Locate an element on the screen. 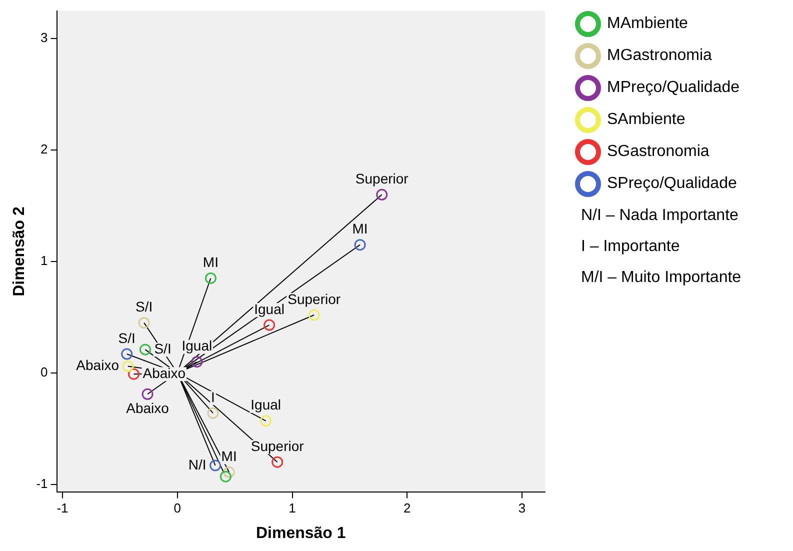 The height and width of the screenshot is (551, 793). annotation: N/I is located at coordinates (197, 464).